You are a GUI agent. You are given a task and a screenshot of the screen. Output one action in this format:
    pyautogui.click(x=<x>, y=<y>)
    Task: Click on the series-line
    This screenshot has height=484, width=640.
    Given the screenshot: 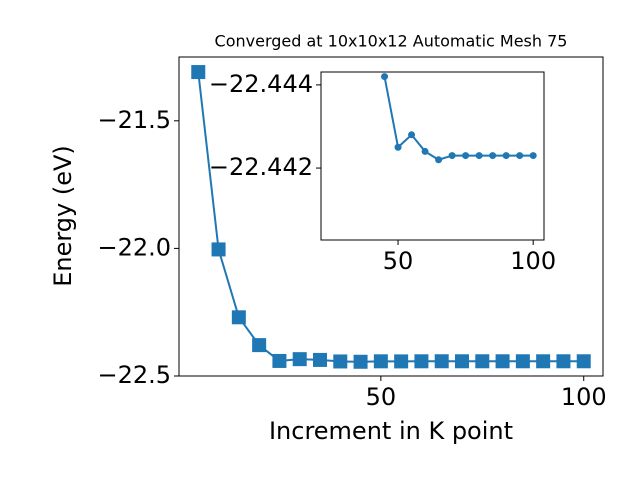 What is the action you would take?
    pyautogui.click(x=458, y=118)
    